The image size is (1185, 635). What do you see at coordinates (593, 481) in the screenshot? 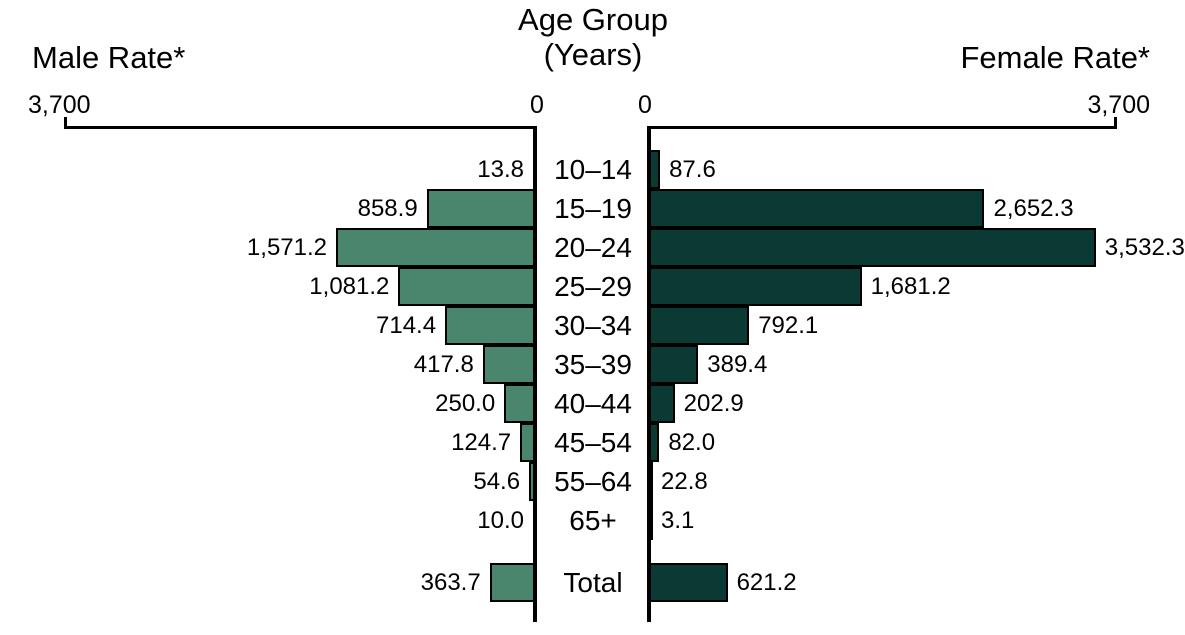
I see `age-group-label: 55–64` at bounding box center [593, 481].